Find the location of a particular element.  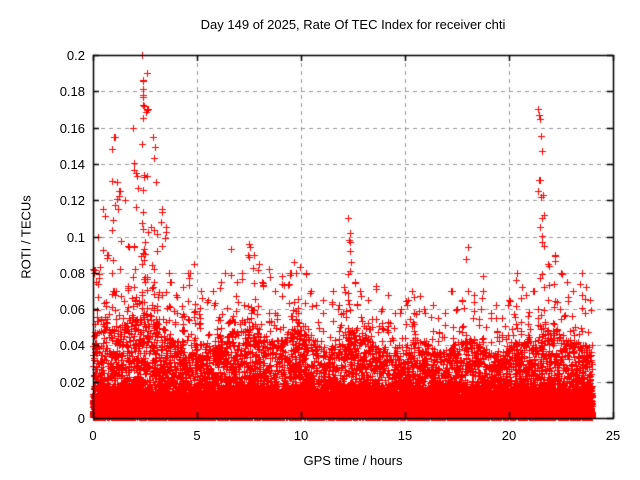

y-tick-label: 0.2 is located at coordinates (75, 55).